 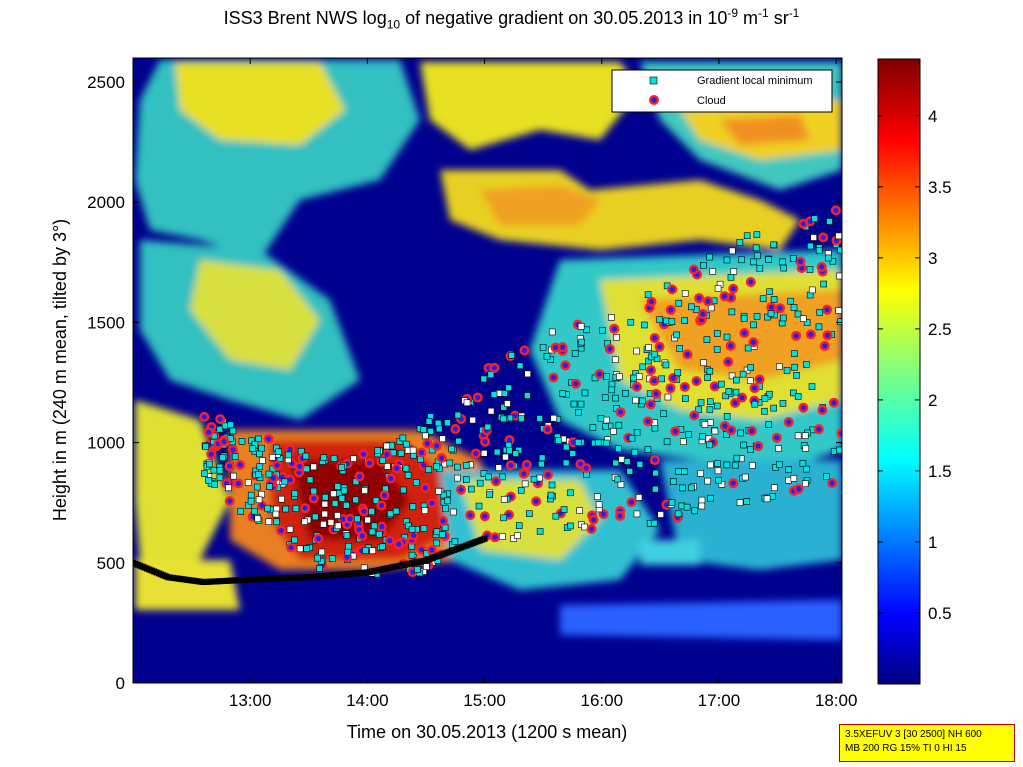 What do you see at coordinates (106, 443) in the screenshot?
I see `y-tick-label: 1000` at bounding box center [106, 443].